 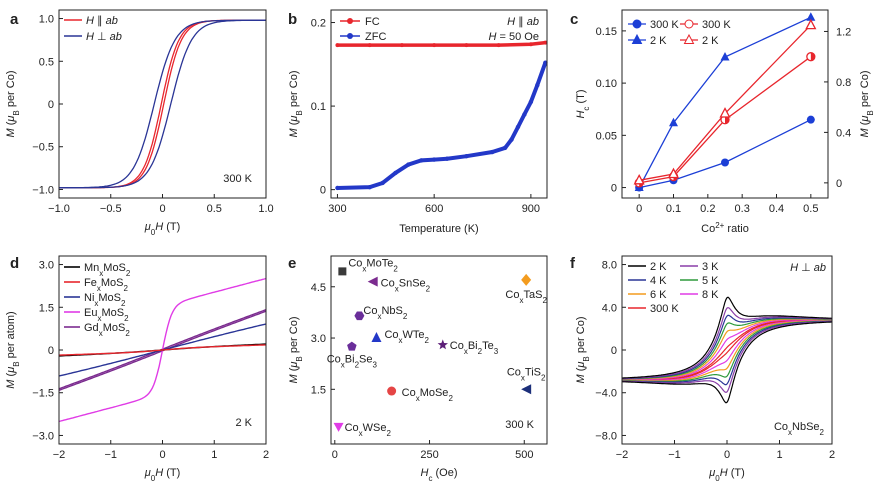 What do you see at coordinates (429, 455) in the screenshot?
I see `x-tick-label: 250` at bounding box center [429, 455].